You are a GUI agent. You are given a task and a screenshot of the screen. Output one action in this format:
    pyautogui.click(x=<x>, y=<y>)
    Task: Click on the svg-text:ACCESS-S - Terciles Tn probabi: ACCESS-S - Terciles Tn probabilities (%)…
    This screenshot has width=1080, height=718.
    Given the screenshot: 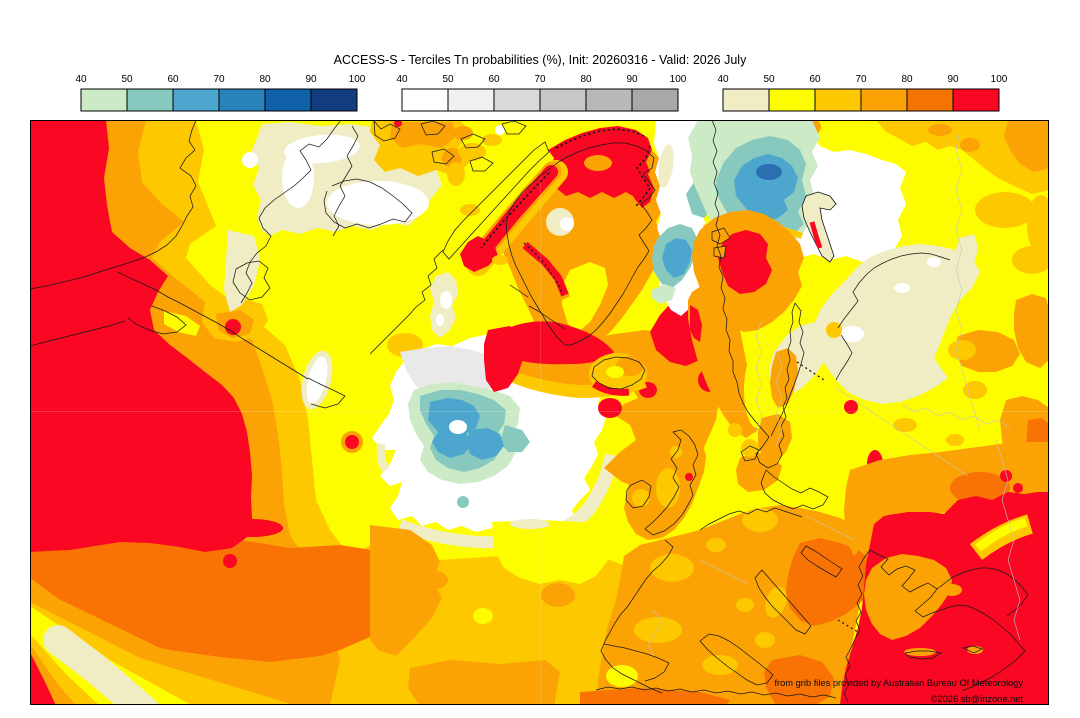 What is the action you would take?
    pyautogui.click(x=540, y=60)
    